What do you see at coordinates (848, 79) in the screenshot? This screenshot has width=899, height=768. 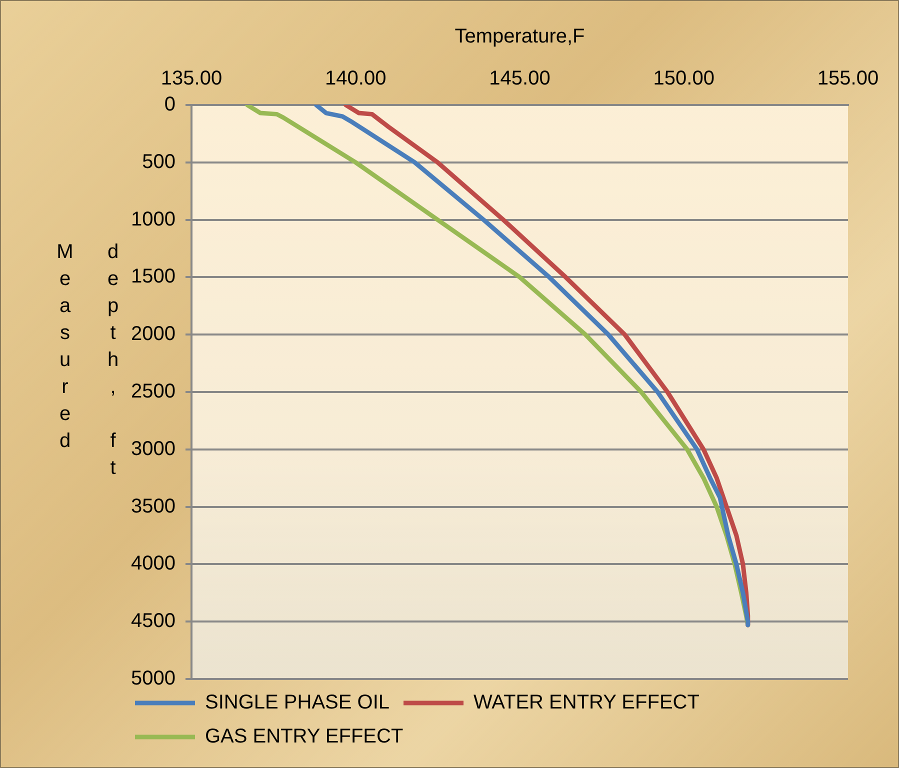 I see `x-tick-label: 155.00` at bounding box center [848, 79].